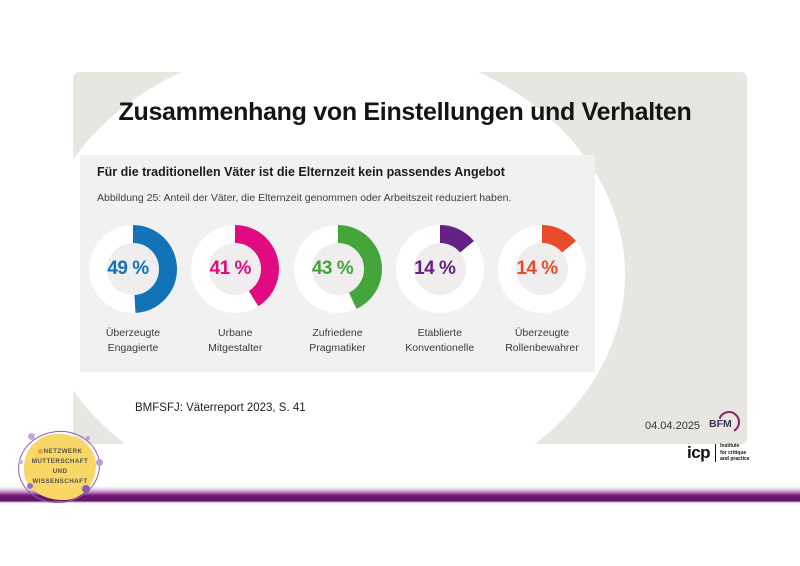  I want to click on donut-value-label: 49 %, so click(128, 268).